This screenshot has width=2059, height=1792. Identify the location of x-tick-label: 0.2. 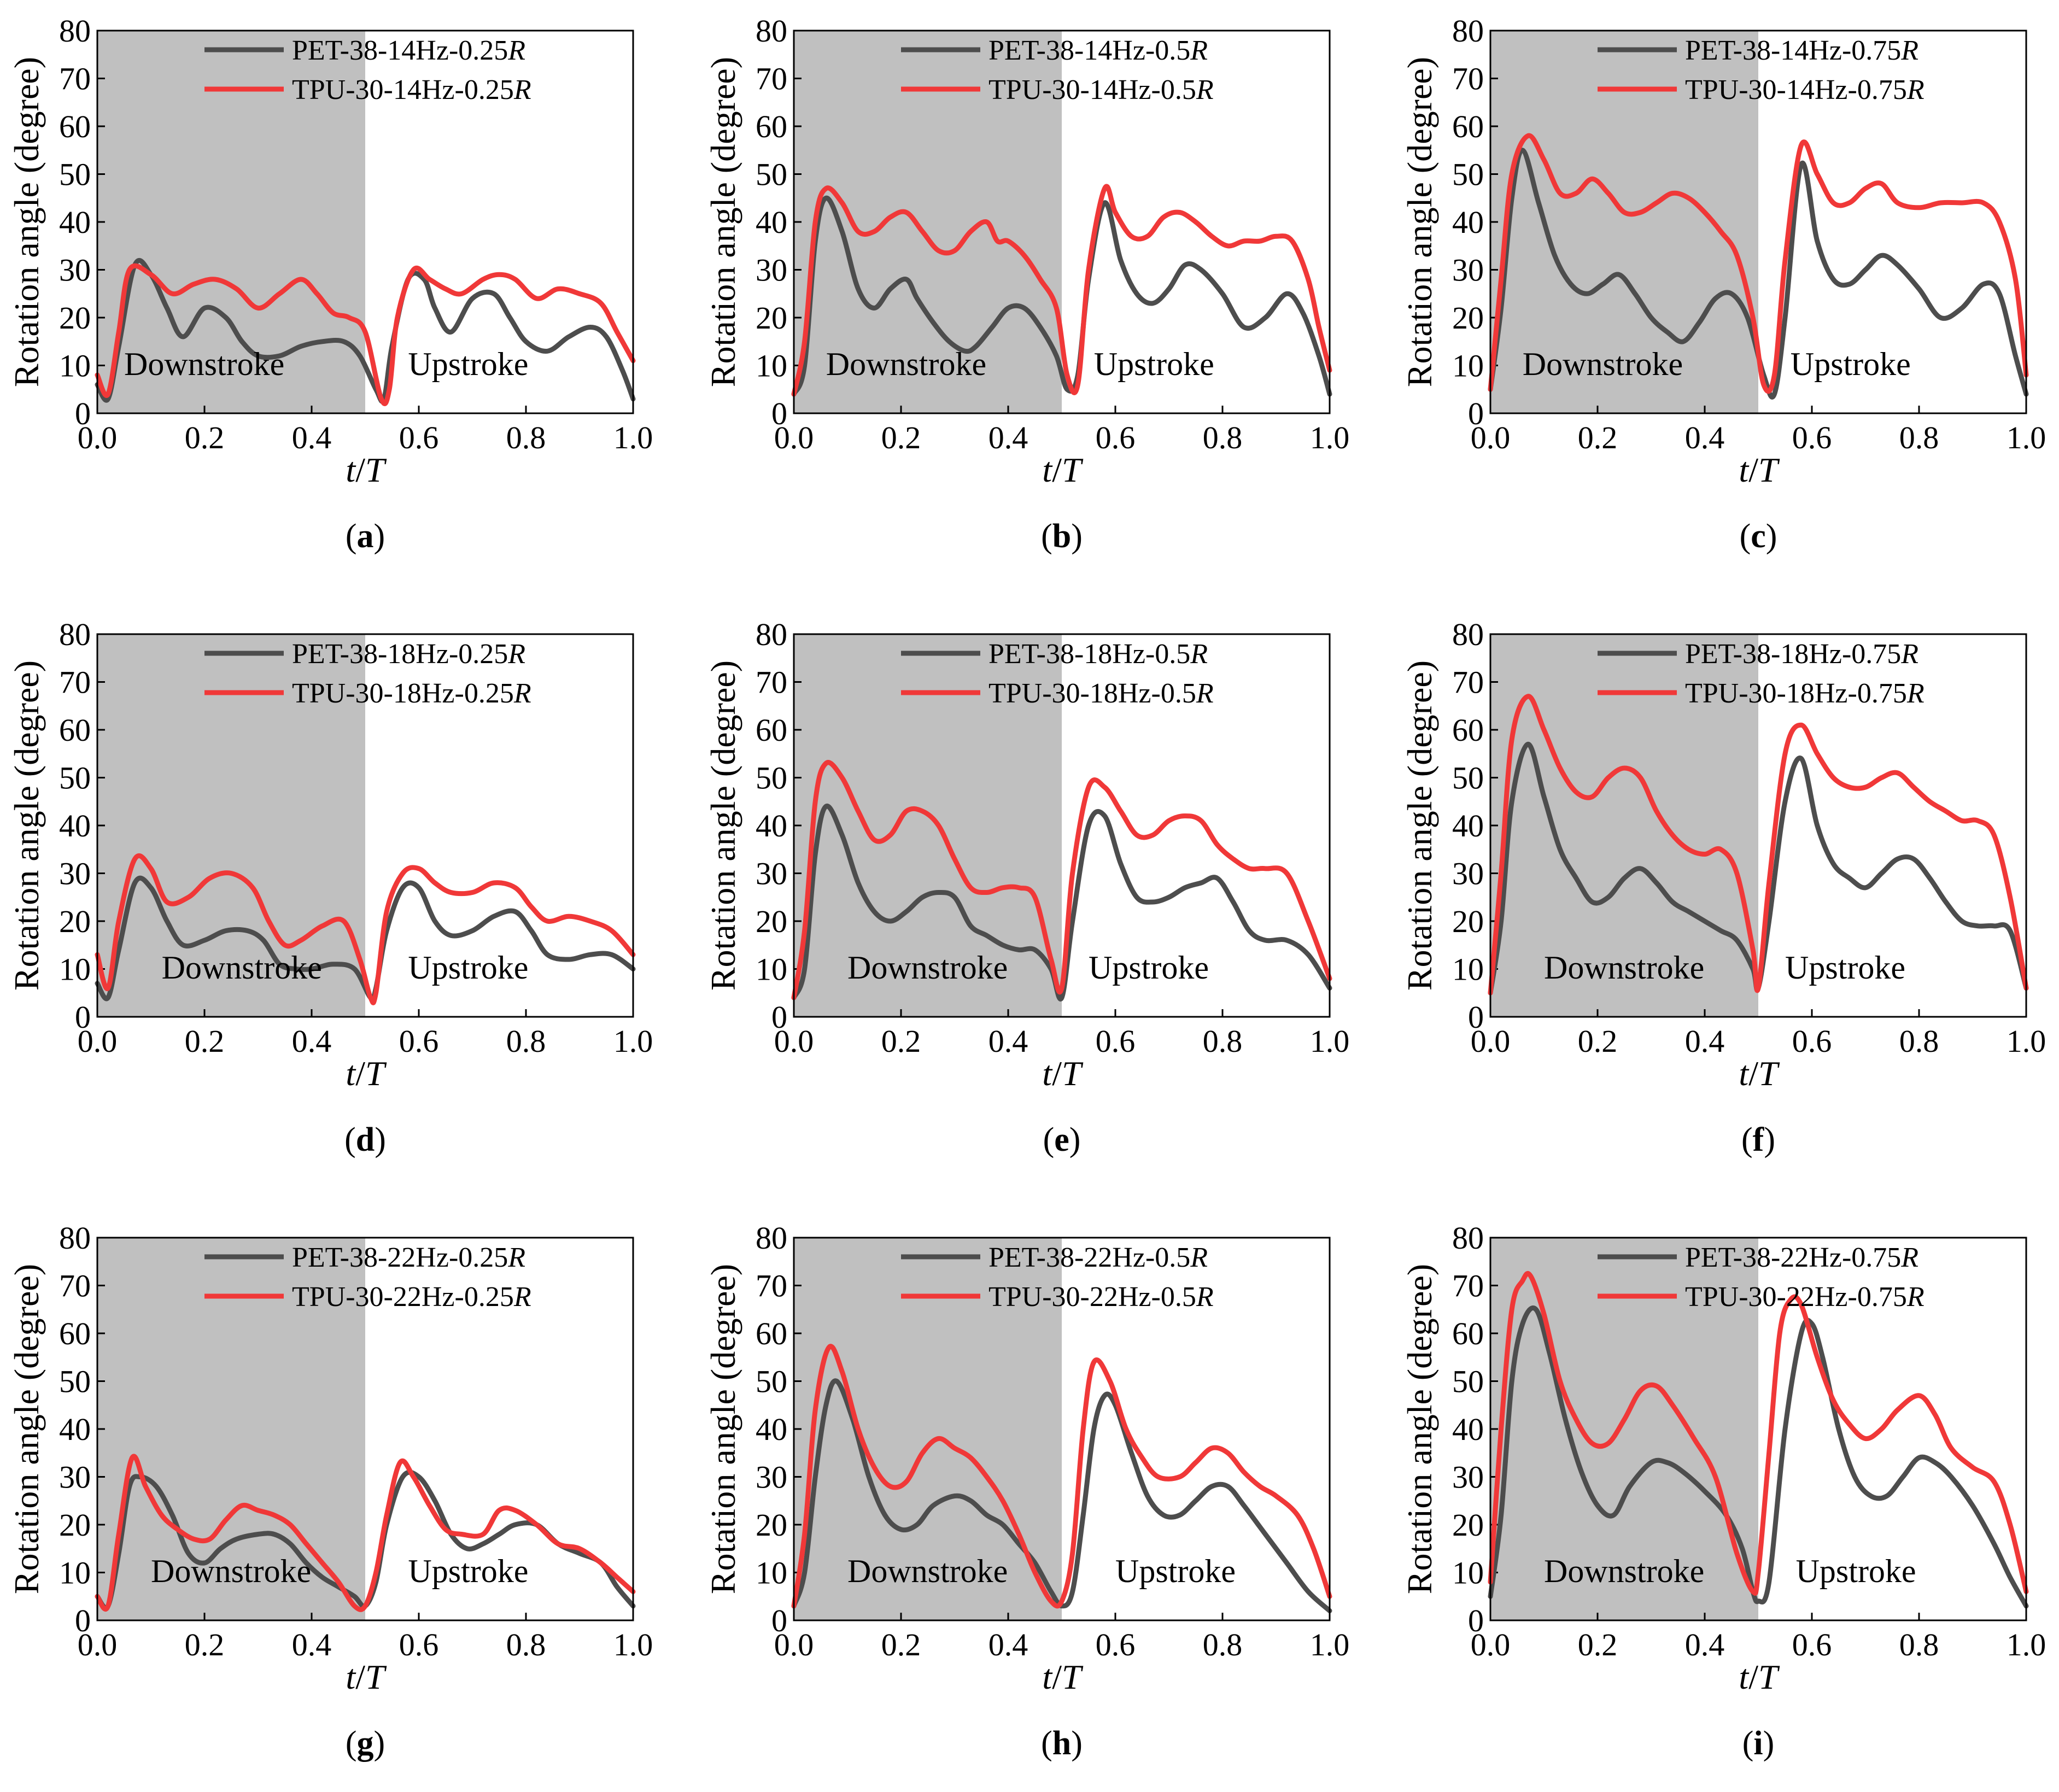
(205, 1041).